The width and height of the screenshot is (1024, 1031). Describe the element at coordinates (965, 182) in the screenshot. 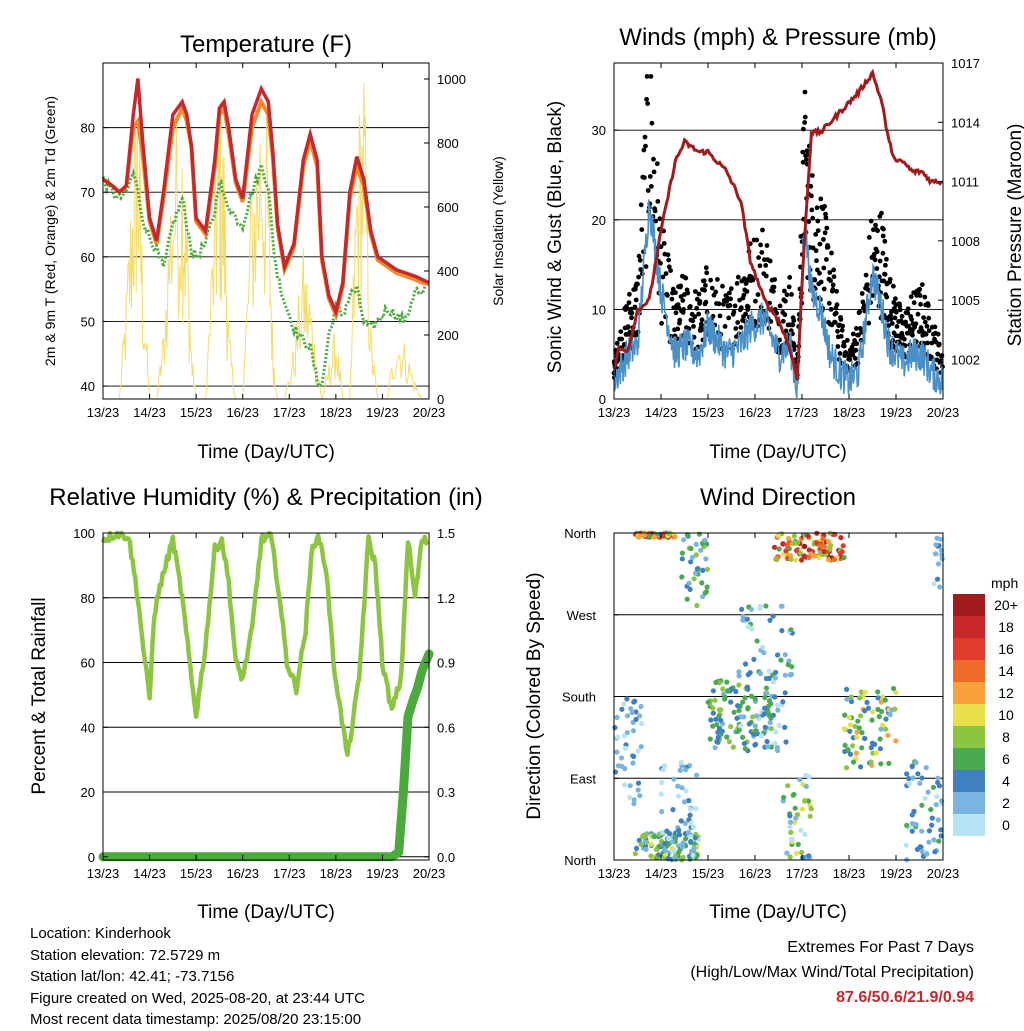

I see `y-tick-label-right: 1011` at that location.